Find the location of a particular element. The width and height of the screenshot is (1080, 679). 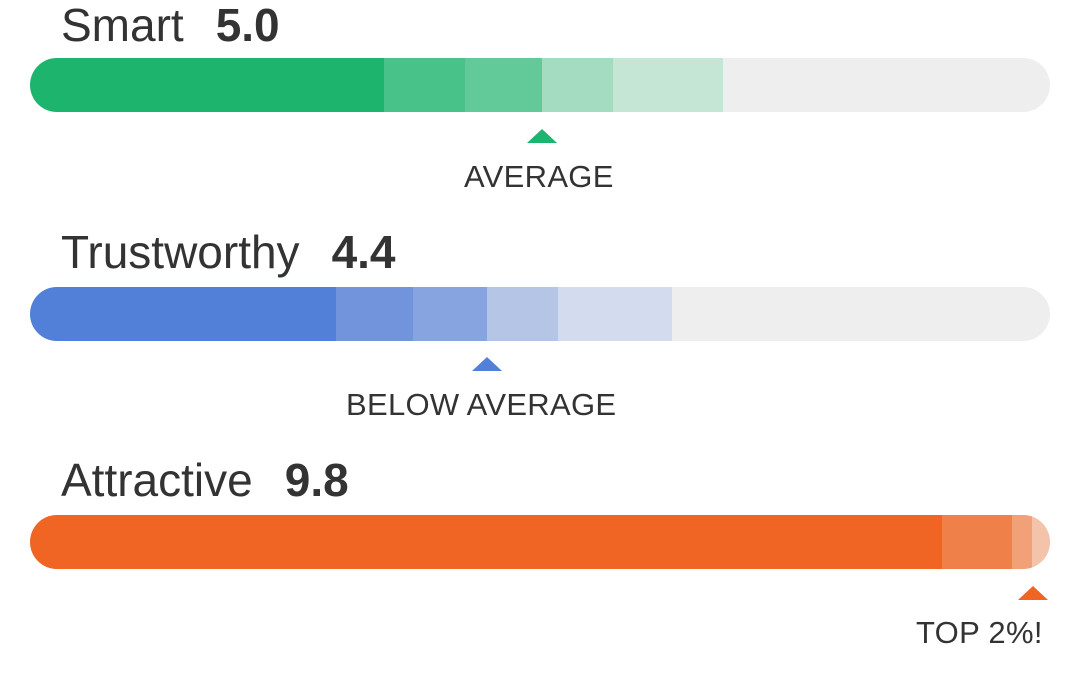

trait-header: Trustworthy 4.4 is located at coordinates (228, 252).